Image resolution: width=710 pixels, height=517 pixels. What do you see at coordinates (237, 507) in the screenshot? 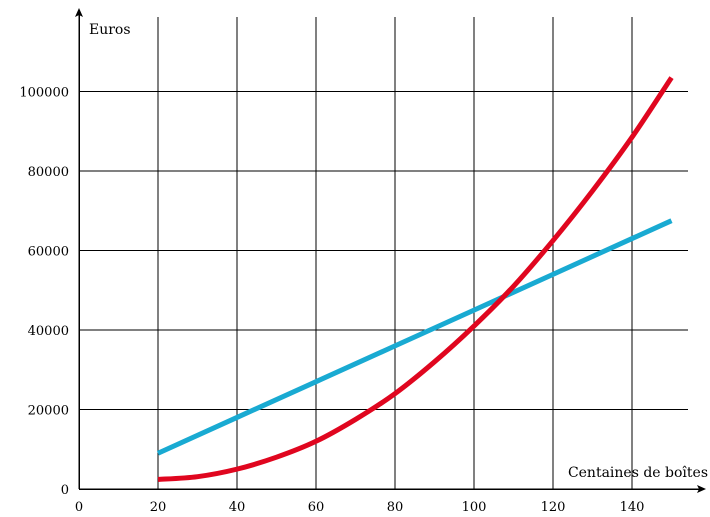
I see `x-tick-label: 40` at bounding box center [237, 507].